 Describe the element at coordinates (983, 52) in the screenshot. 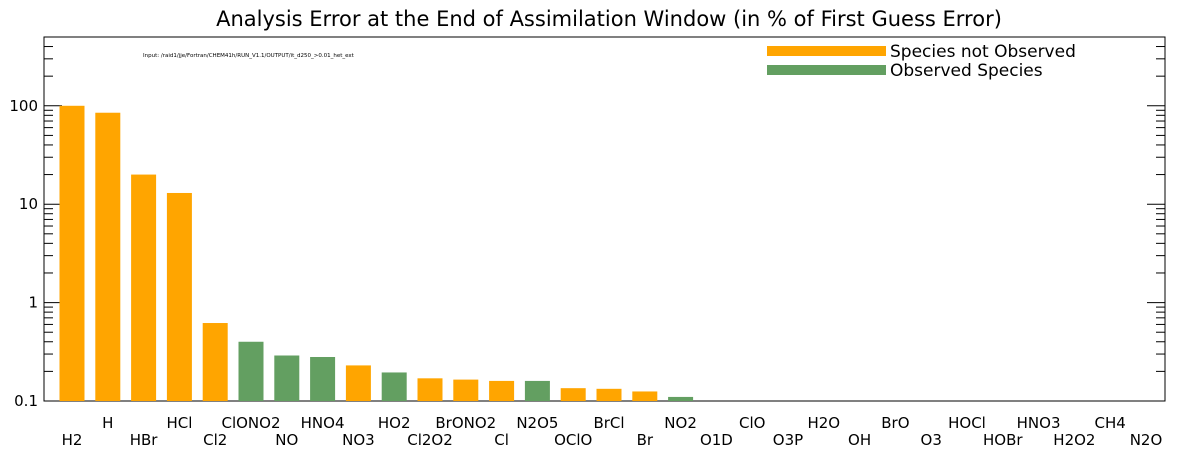

I see `legend-label-not-observed: Species not Observed` at that location.